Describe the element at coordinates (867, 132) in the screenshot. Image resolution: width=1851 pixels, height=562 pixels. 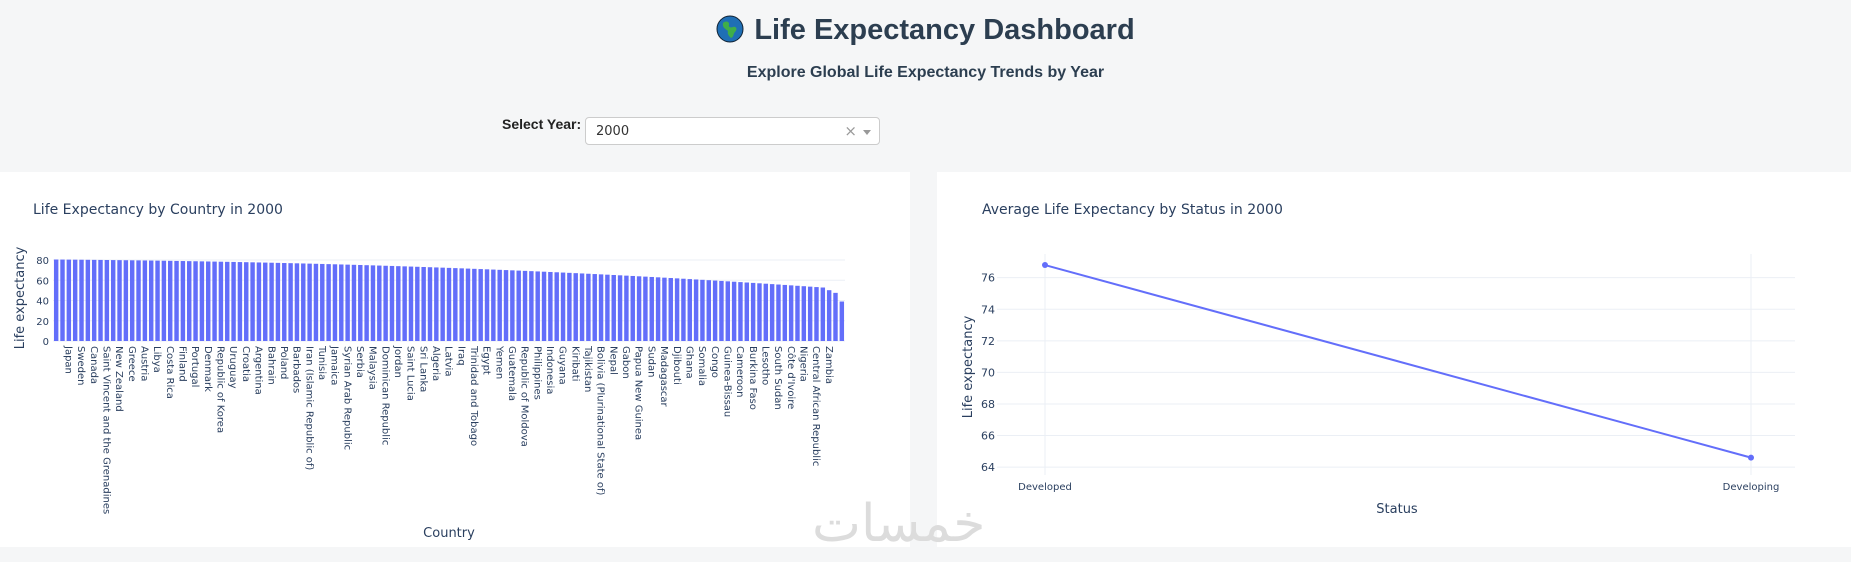
I see `chevron-down-icon` at that location.